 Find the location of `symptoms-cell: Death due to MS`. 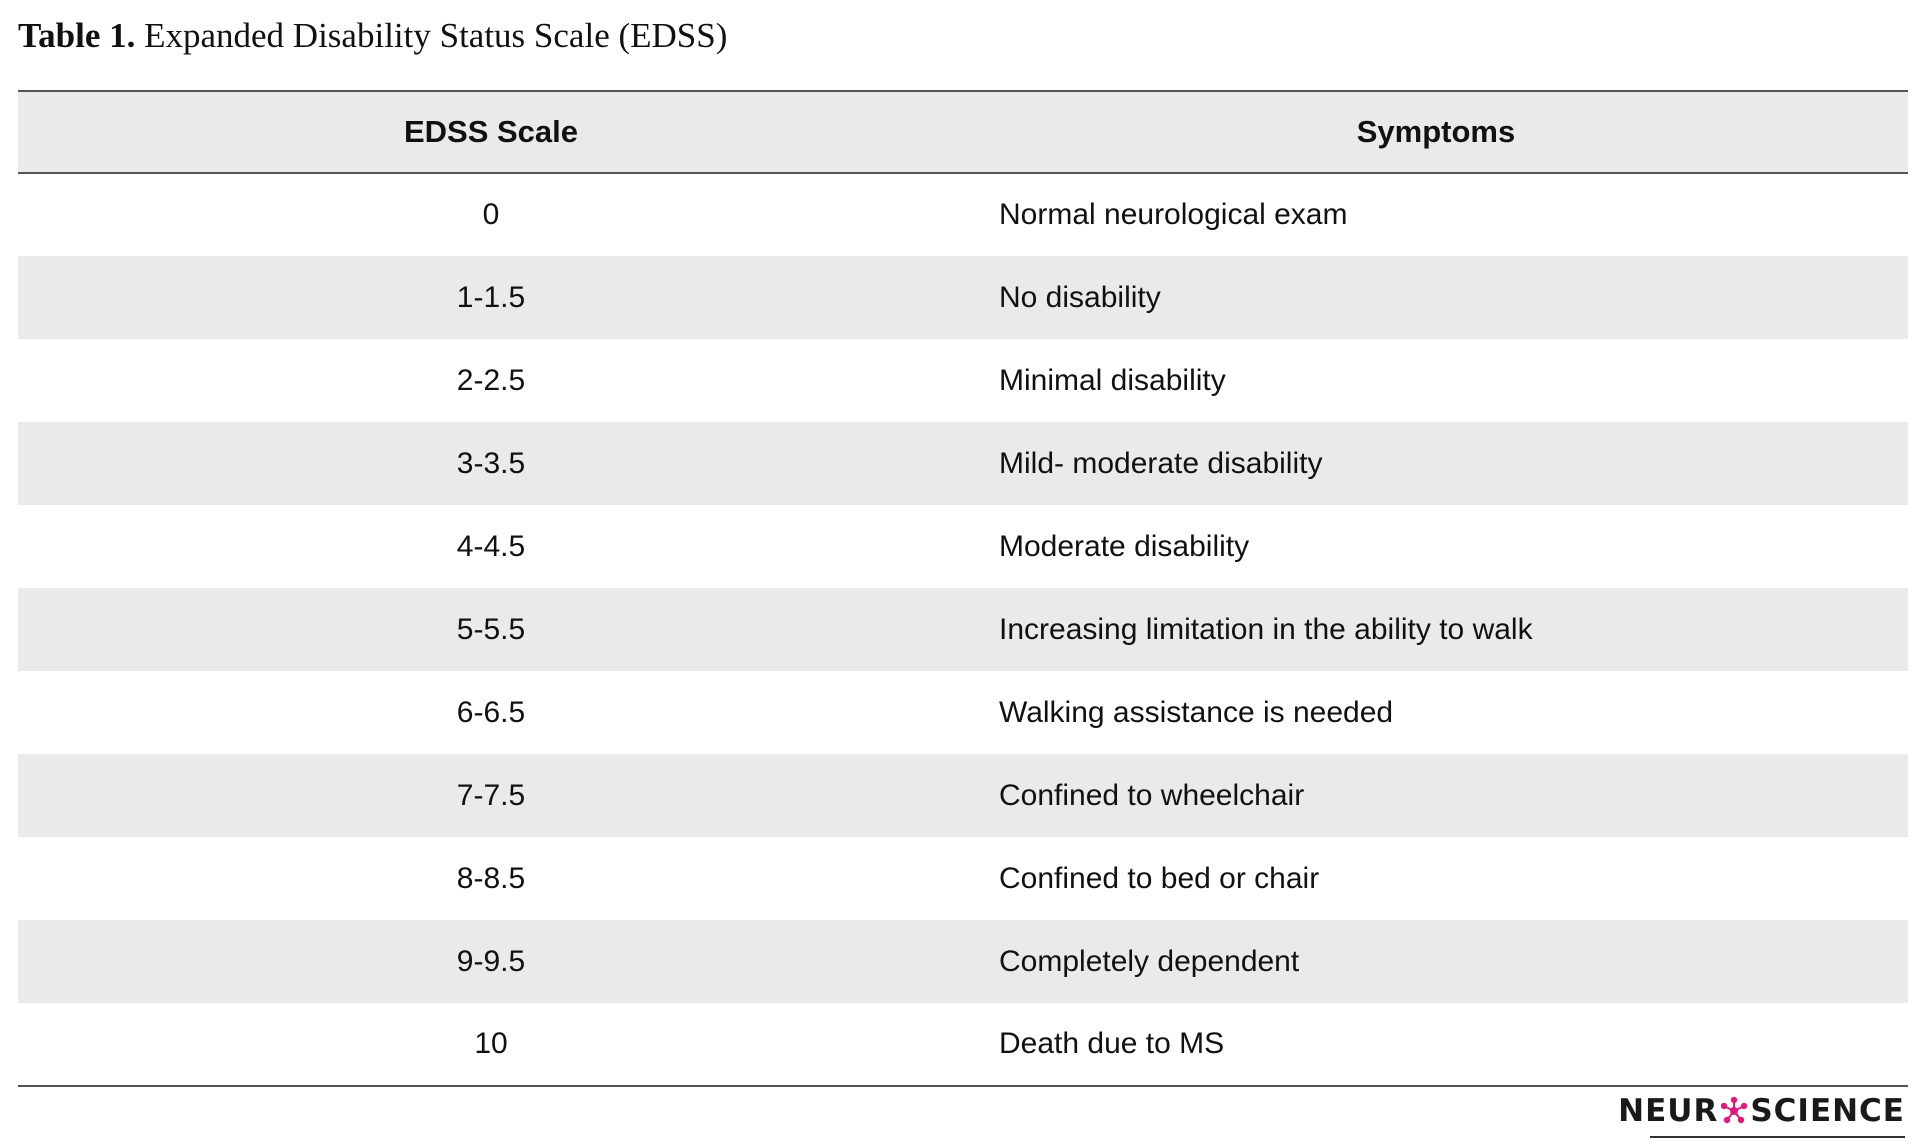

symptoms-cell: Death due to MS is located at coordinates (1112, 1043).